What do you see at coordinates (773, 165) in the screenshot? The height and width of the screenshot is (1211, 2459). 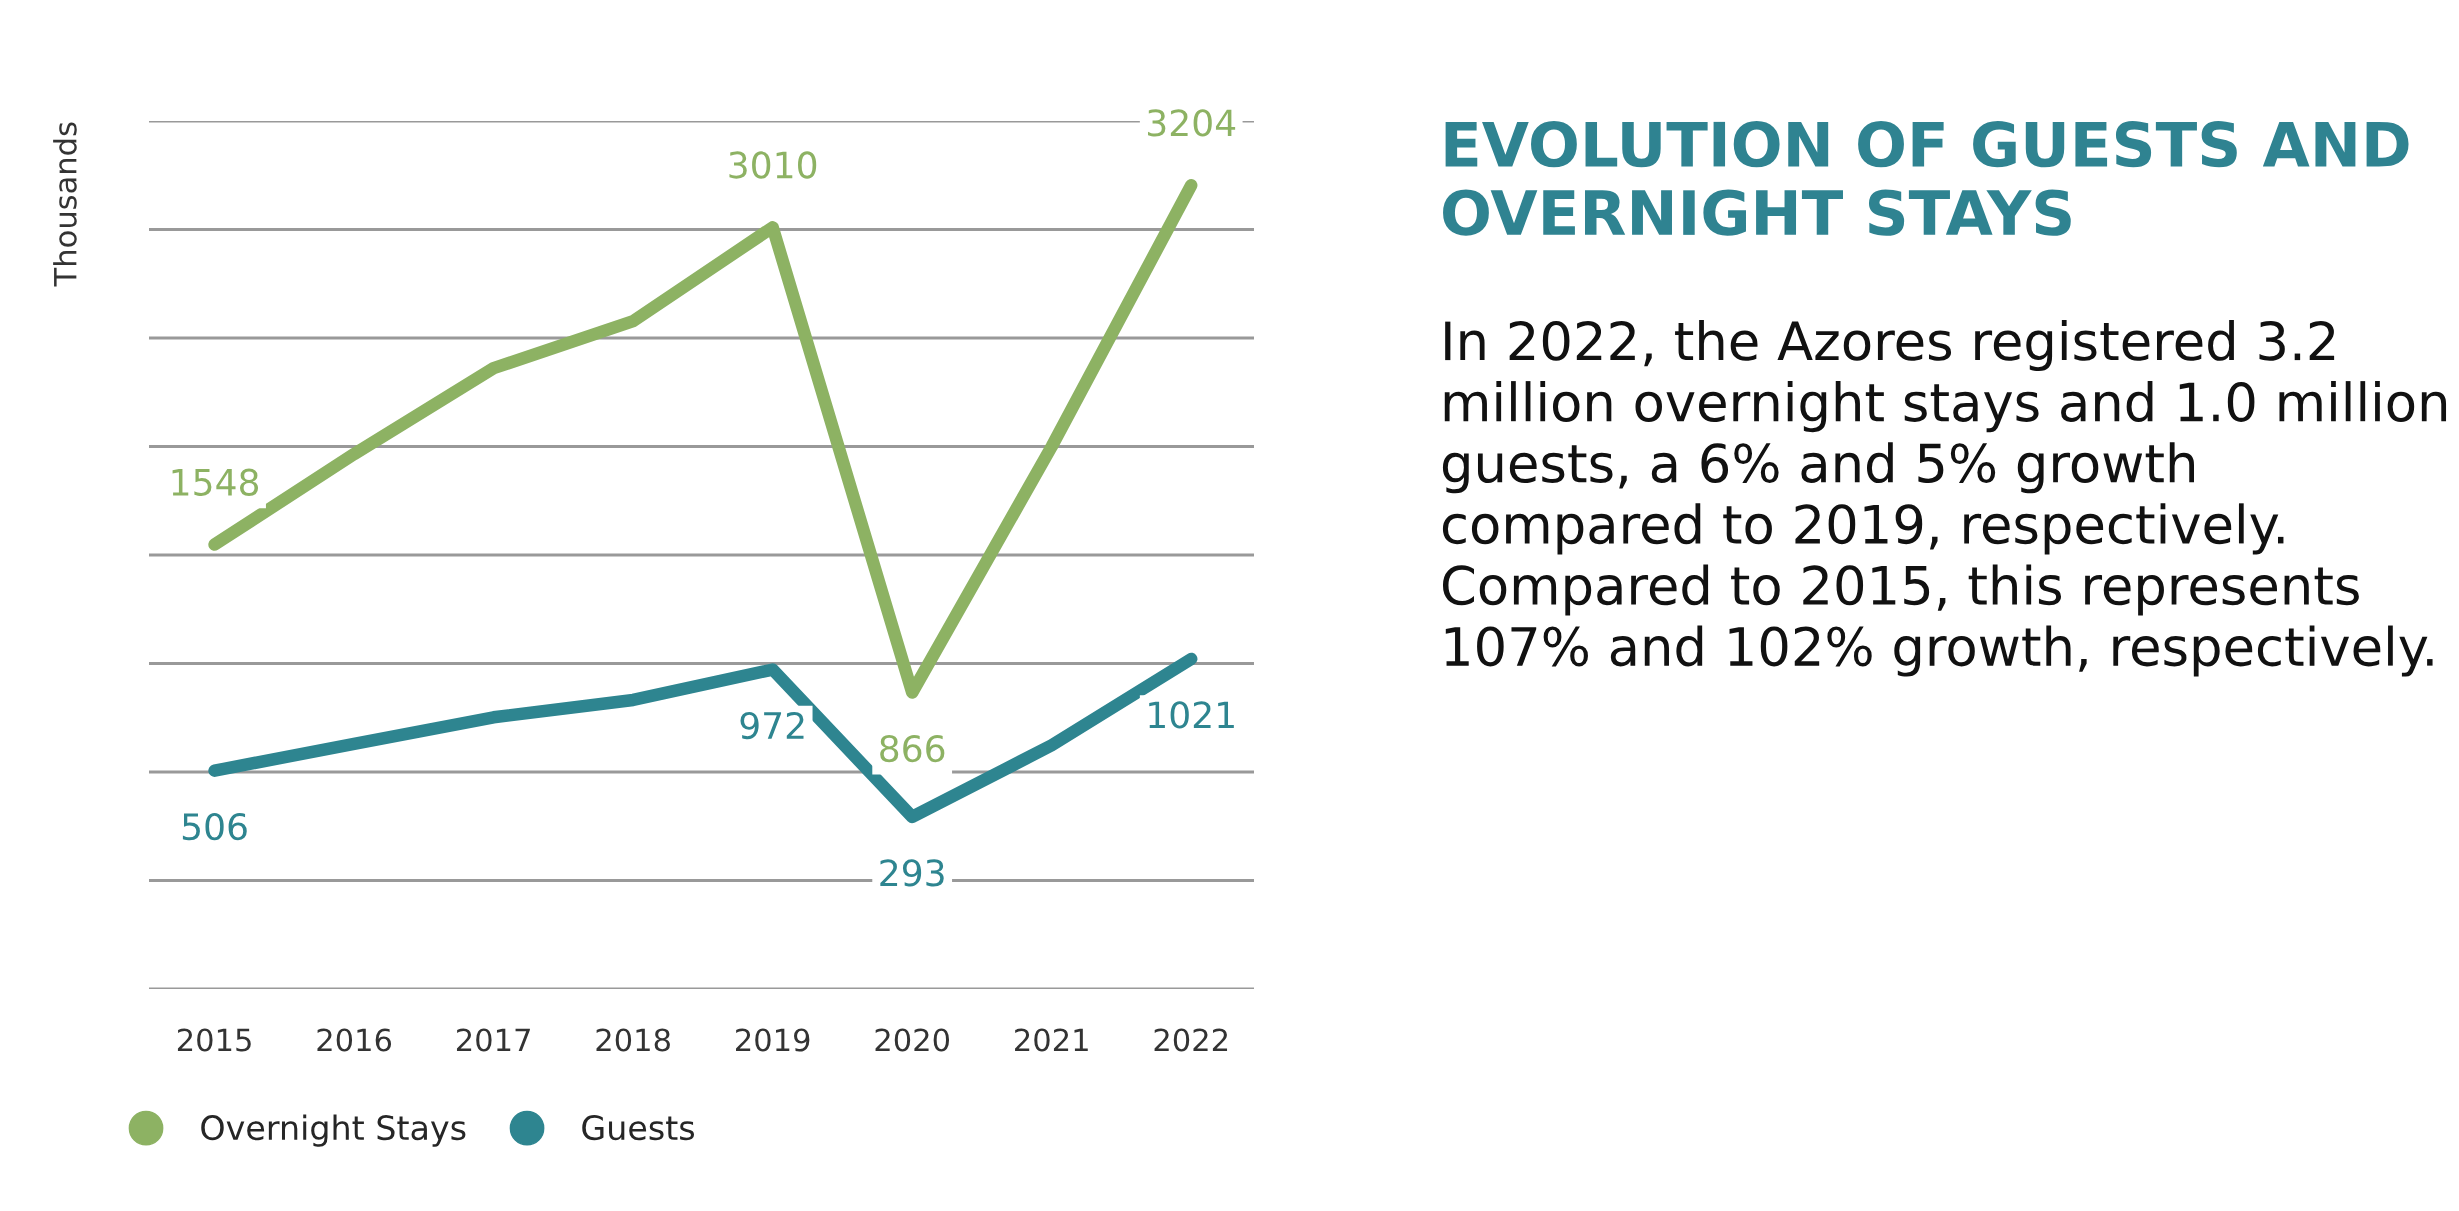 I see `data-label: 3010` at bounding box center [773, 165].